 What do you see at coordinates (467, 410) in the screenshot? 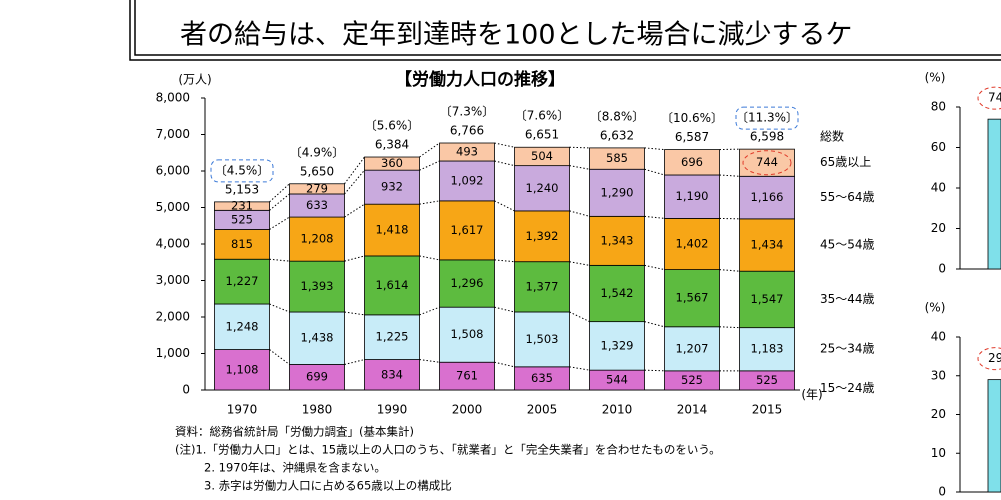
I see `x-tick-label: 2000` at bounding box center [467, 410].